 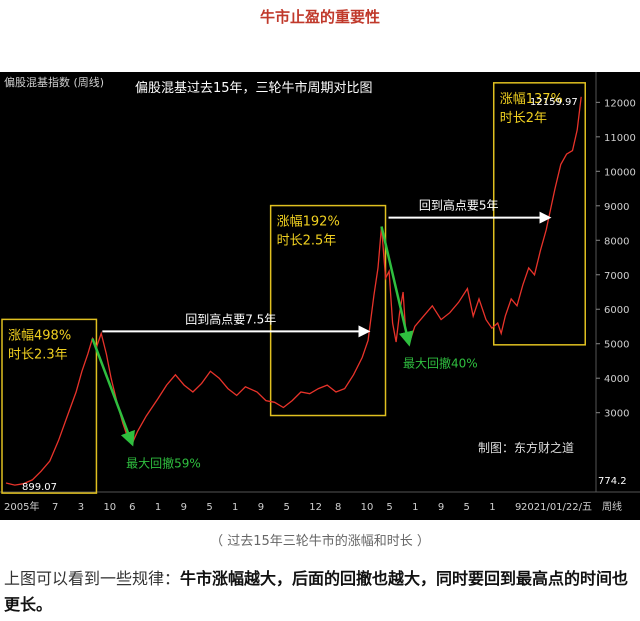 I want to click on drawdown-label: 最大回撤40%, so click(x=440, y=363).